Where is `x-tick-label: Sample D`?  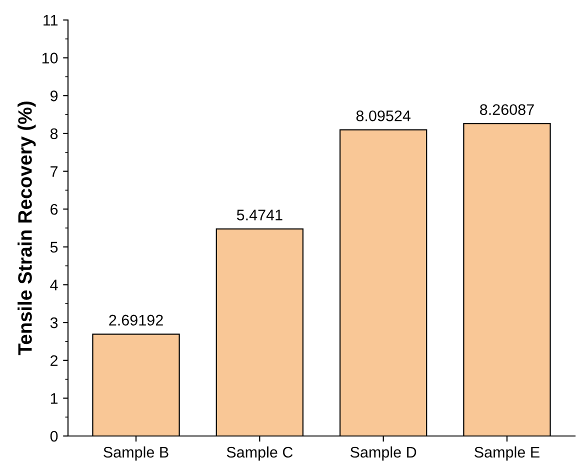
x-tick-label: Sample D is located at coordinates (383, 453).